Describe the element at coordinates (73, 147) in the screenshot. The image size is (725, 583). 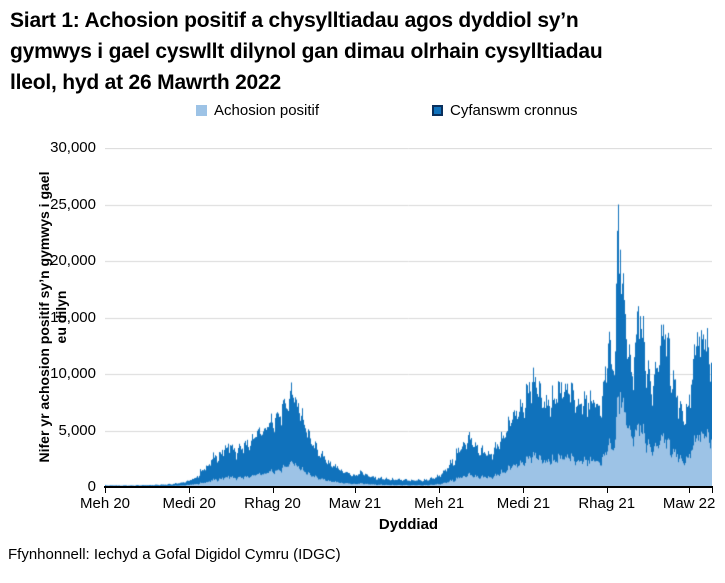
I see `y-tick-label: 30,000` at that location.